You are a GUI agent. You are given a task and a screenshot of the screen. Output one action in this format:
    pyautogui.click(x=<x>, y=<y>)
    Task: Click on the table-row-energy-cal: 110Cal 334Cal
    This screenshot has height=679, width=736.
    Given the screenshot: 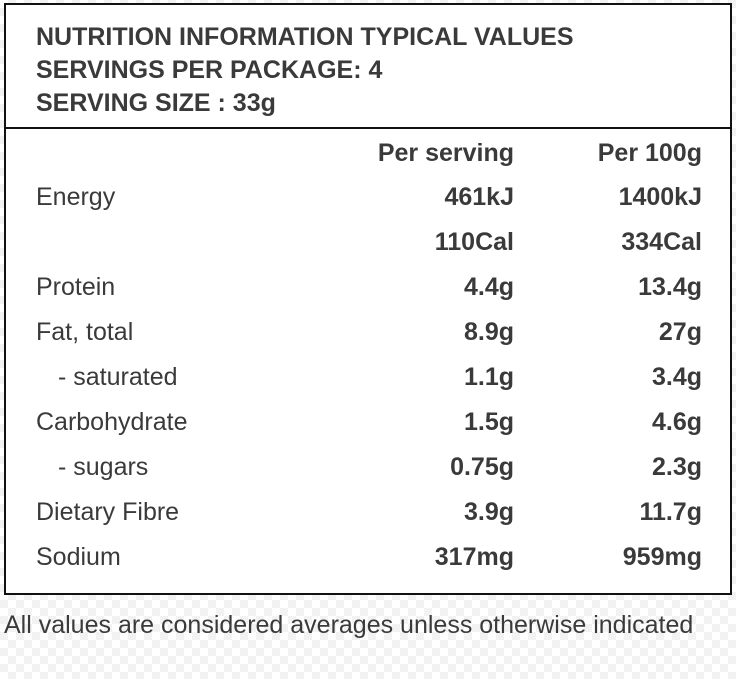 What is the action you would take?
    pyautogui.click(x=368, y=242)
    